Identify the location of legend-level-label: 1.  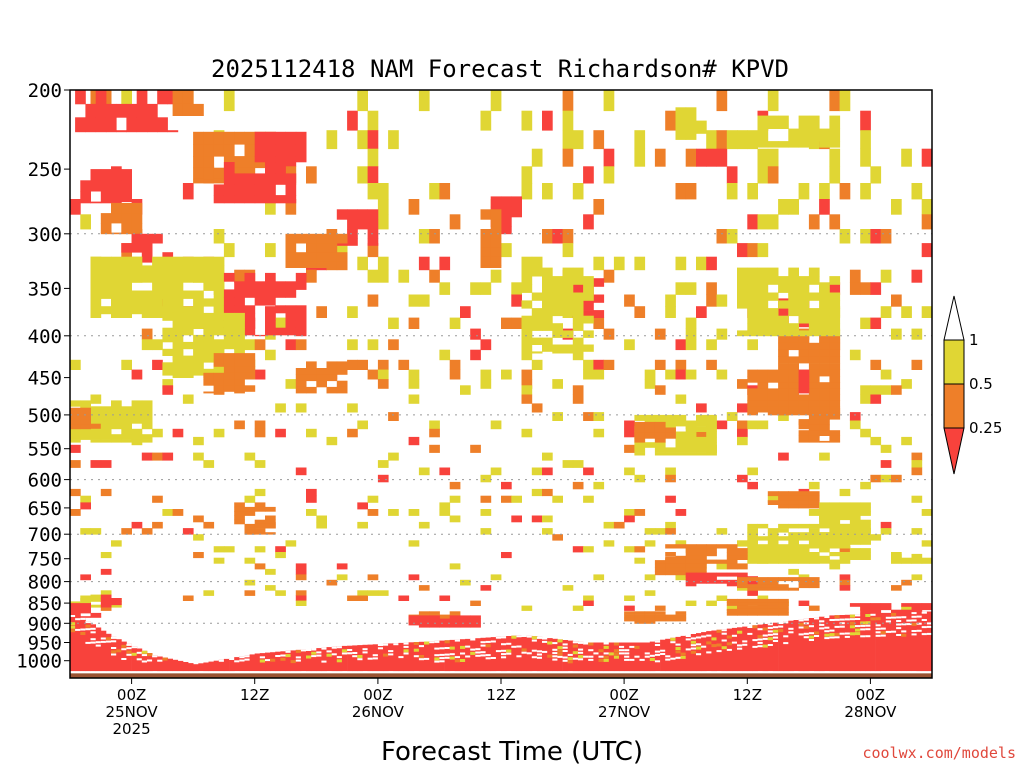
(974, 340).